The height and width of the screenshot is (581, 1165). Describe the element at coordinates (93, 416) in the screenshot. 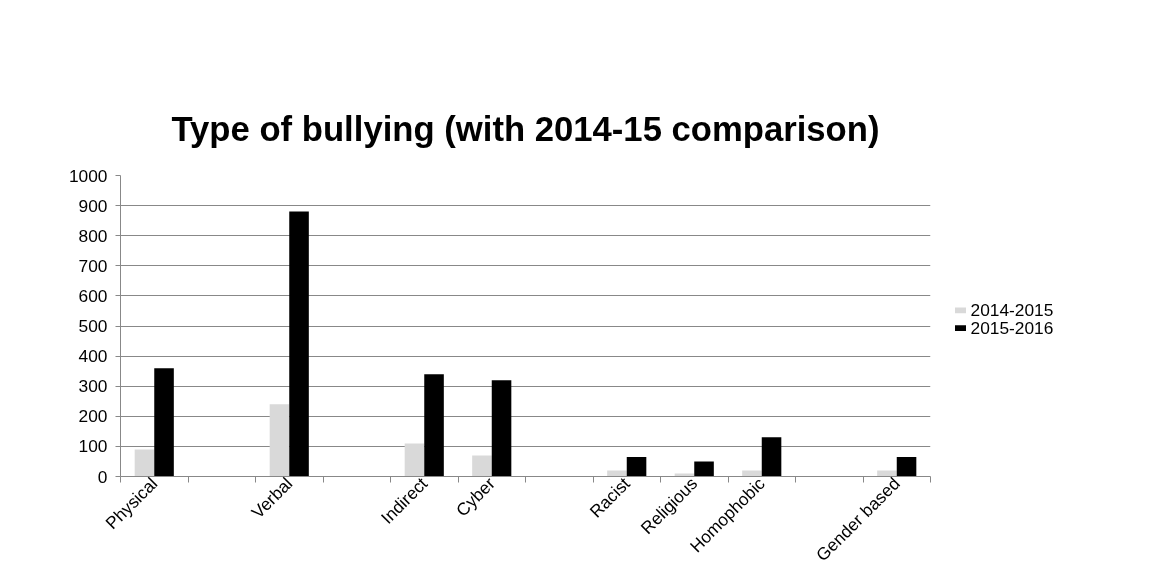

I see `y-tick-label: 200` at that location.